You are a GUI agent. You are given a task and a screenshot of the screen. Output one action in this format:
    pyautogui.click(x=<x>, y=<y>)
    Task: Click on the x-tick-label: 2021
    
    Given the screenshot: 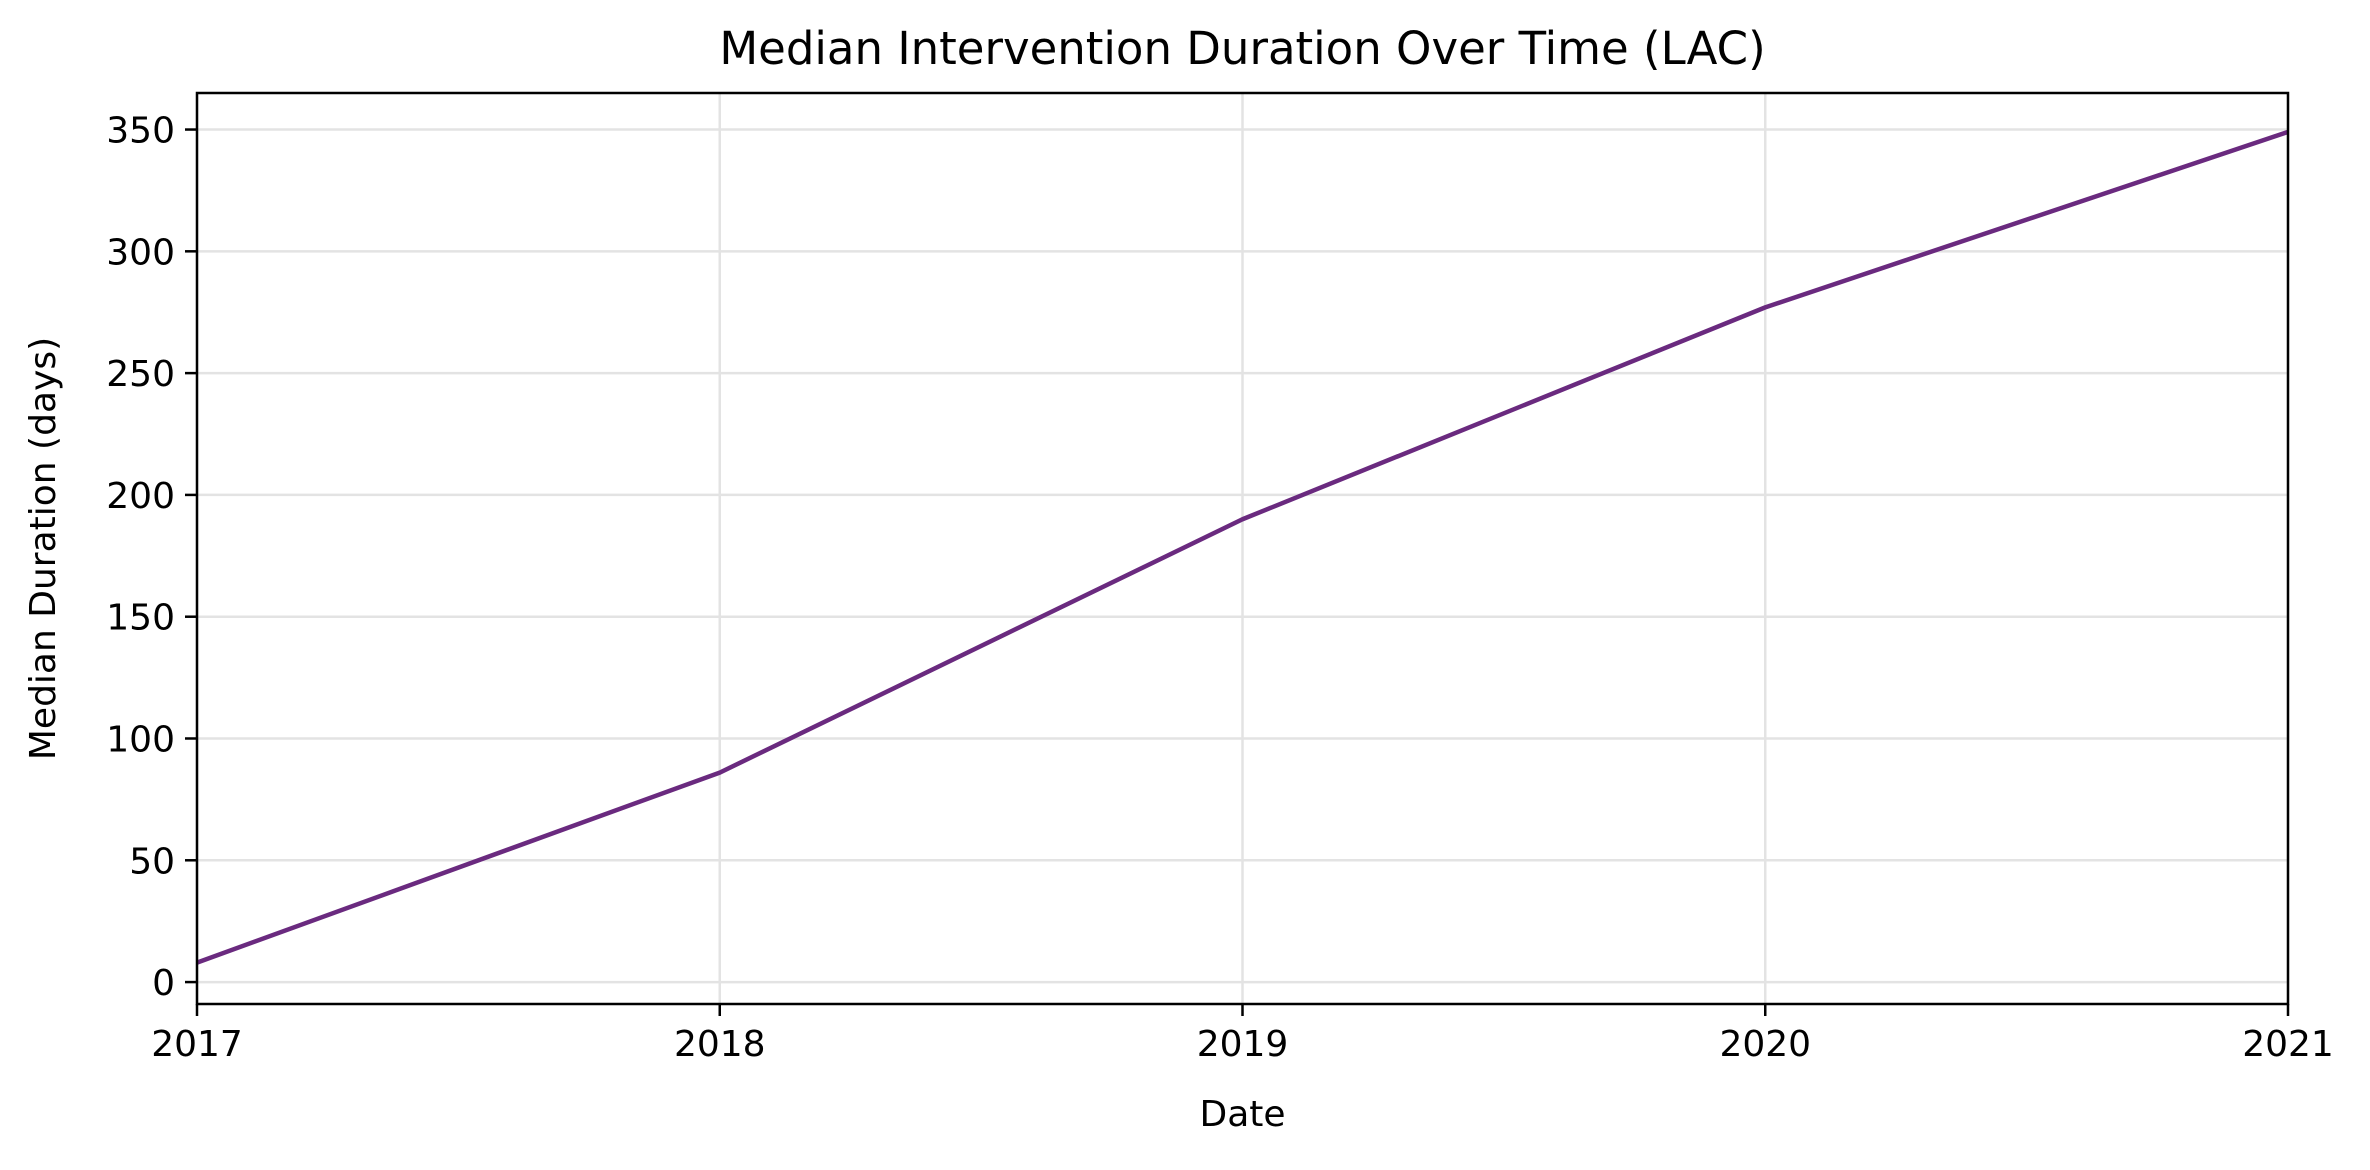 What is the action you would take?
    pyautogui.click(x=2288, y=1044)
    